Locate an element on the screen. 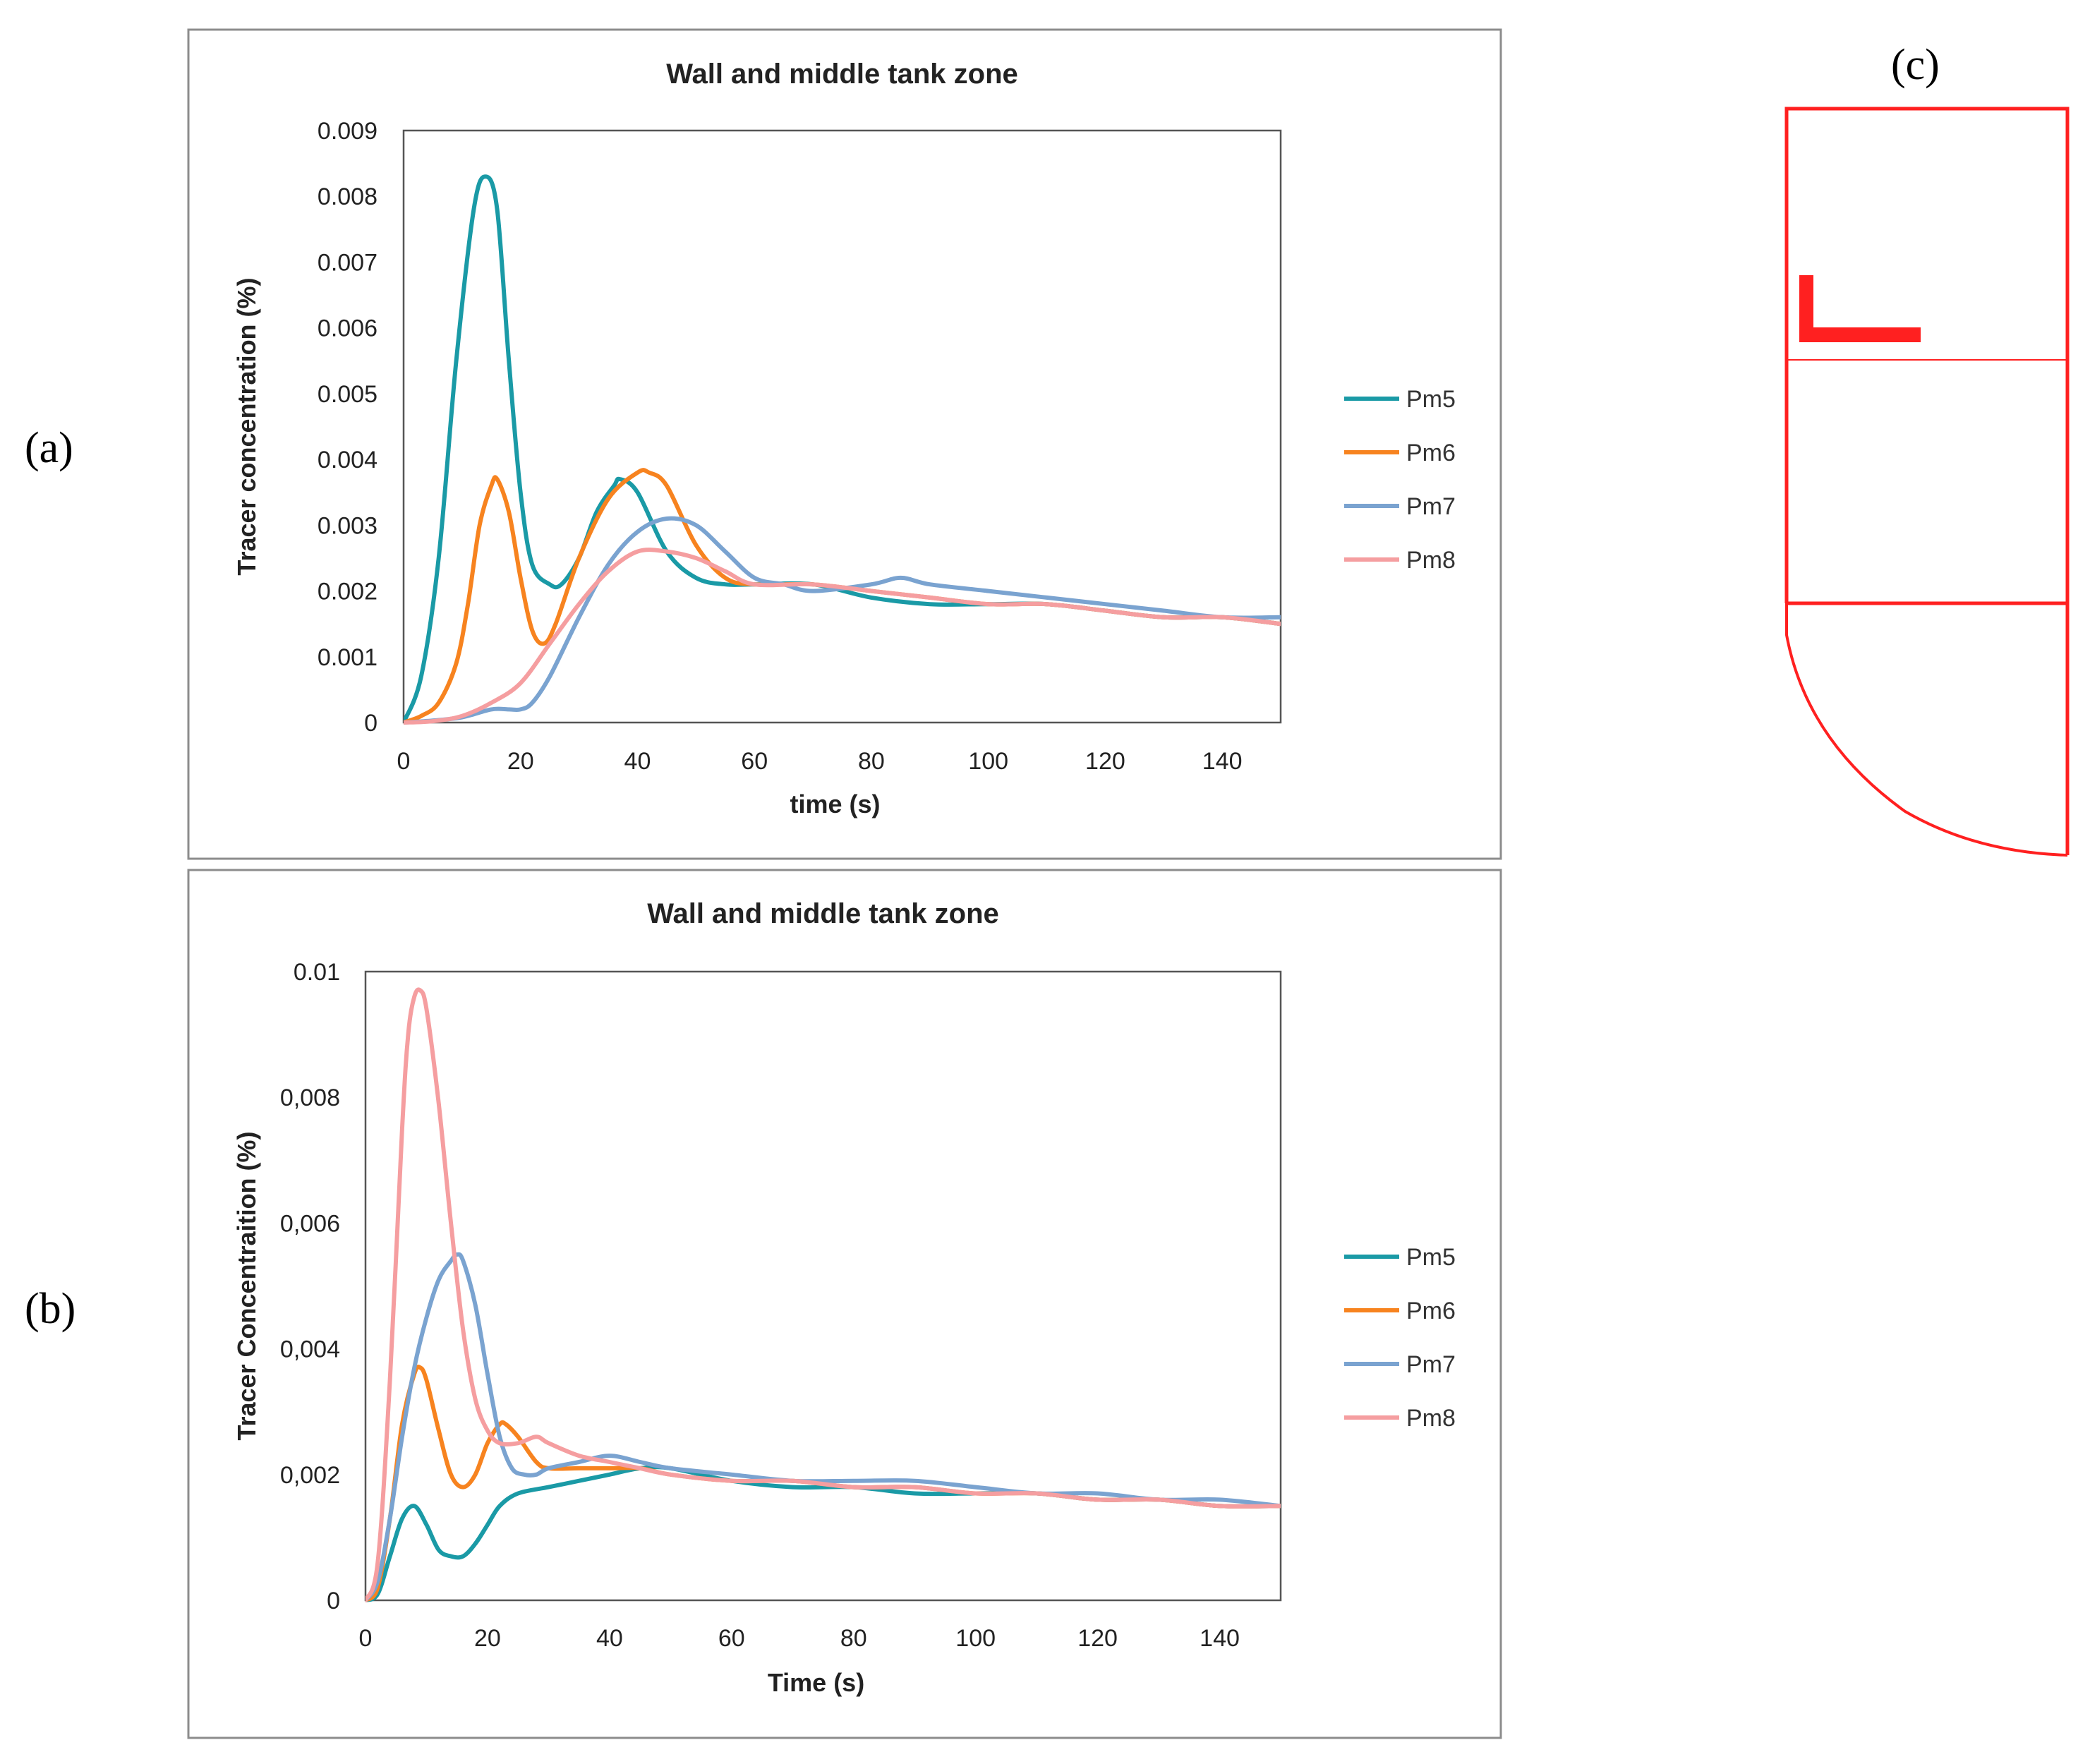 The image size is (2090, 1764). panel-label-c: (c) is located at coordinates (1915, 65).